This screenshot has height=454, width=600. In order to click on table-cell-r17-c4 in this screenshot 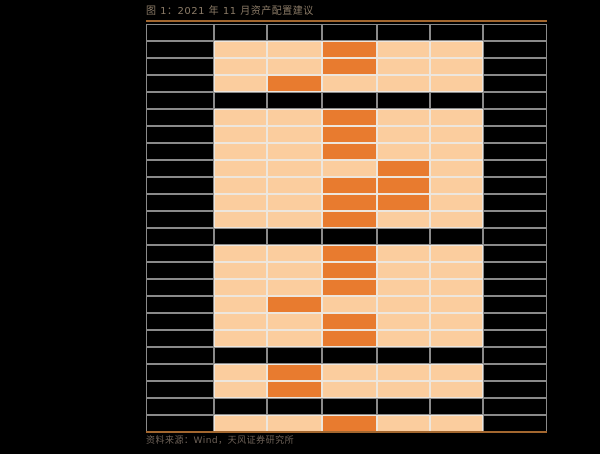, I will do `click(403, 304)`.